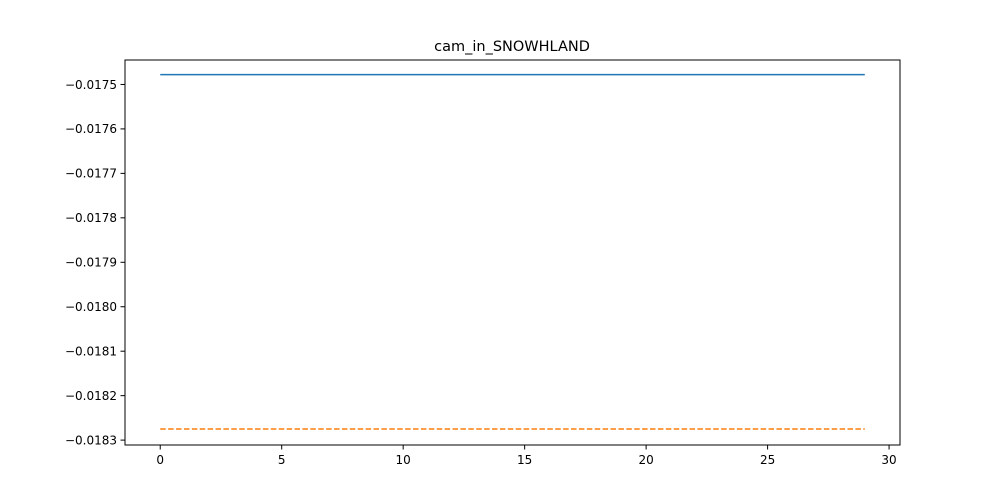 The height and width of the screenshot is (500, 1000). Describe the element at coordinates (91, 174) in the screenshot. I see `y-tick-label: −0.0177` at that location.